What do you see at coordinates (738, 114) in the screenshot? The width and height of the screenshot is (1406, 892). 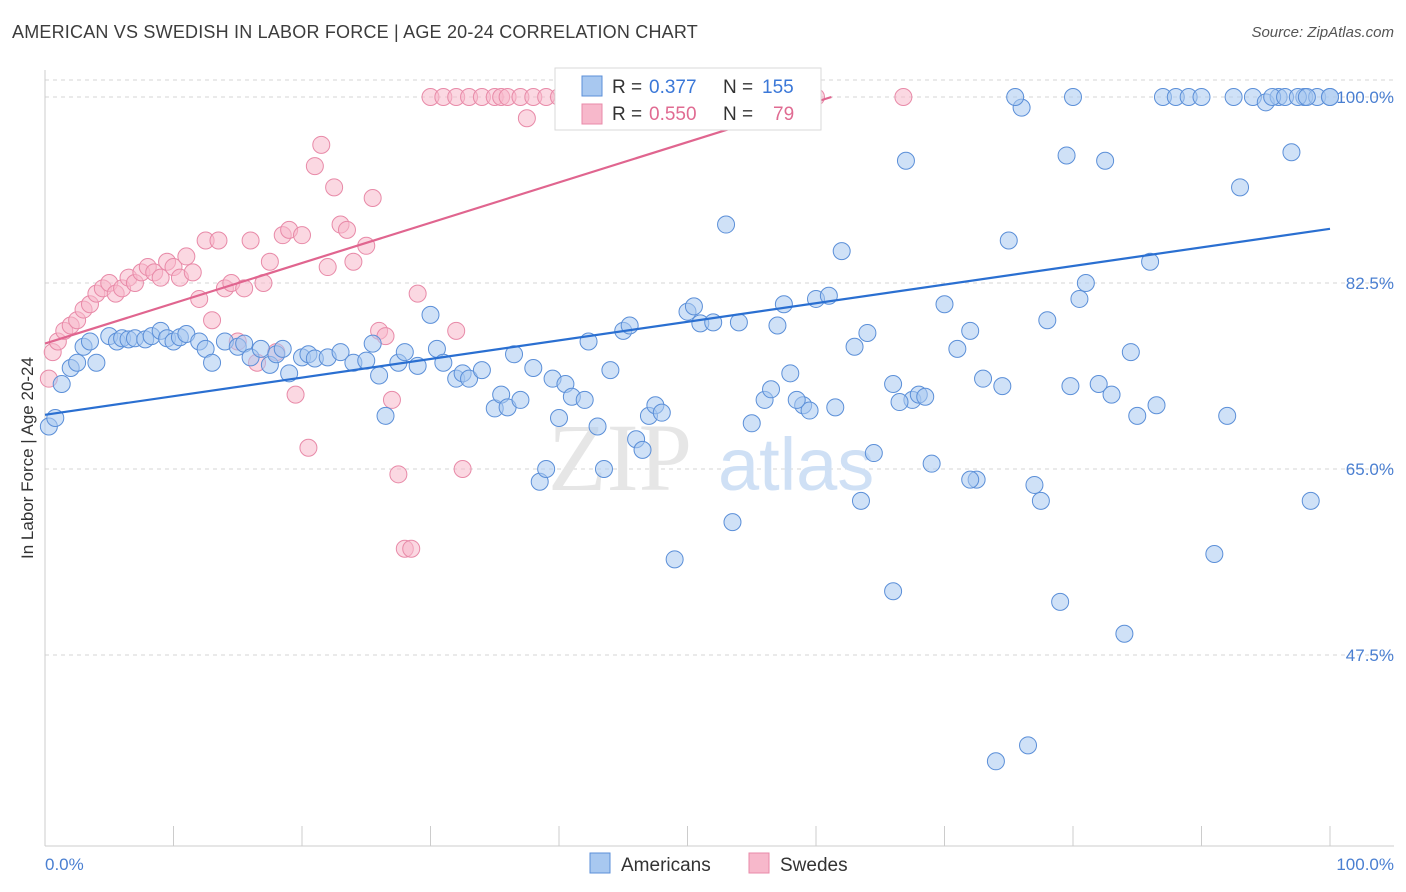 I see `swedes-n-label: N =` at bounding box center [738, 114].